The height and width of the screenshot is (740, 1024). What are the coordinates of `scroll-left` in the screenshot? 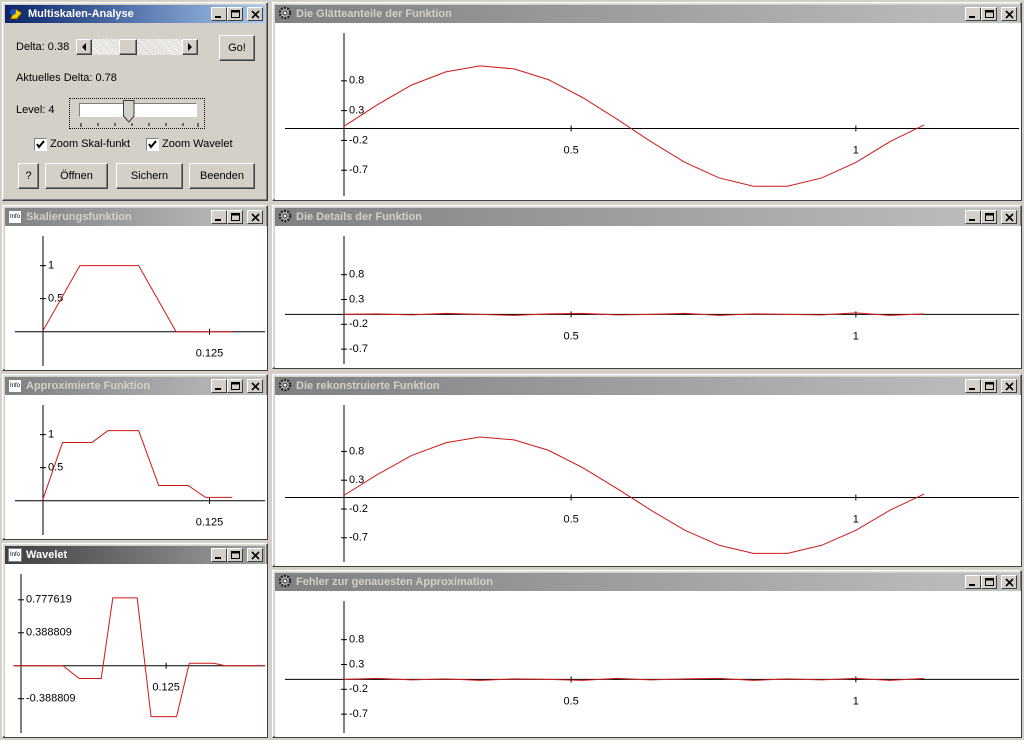 It's located at (84, 47).